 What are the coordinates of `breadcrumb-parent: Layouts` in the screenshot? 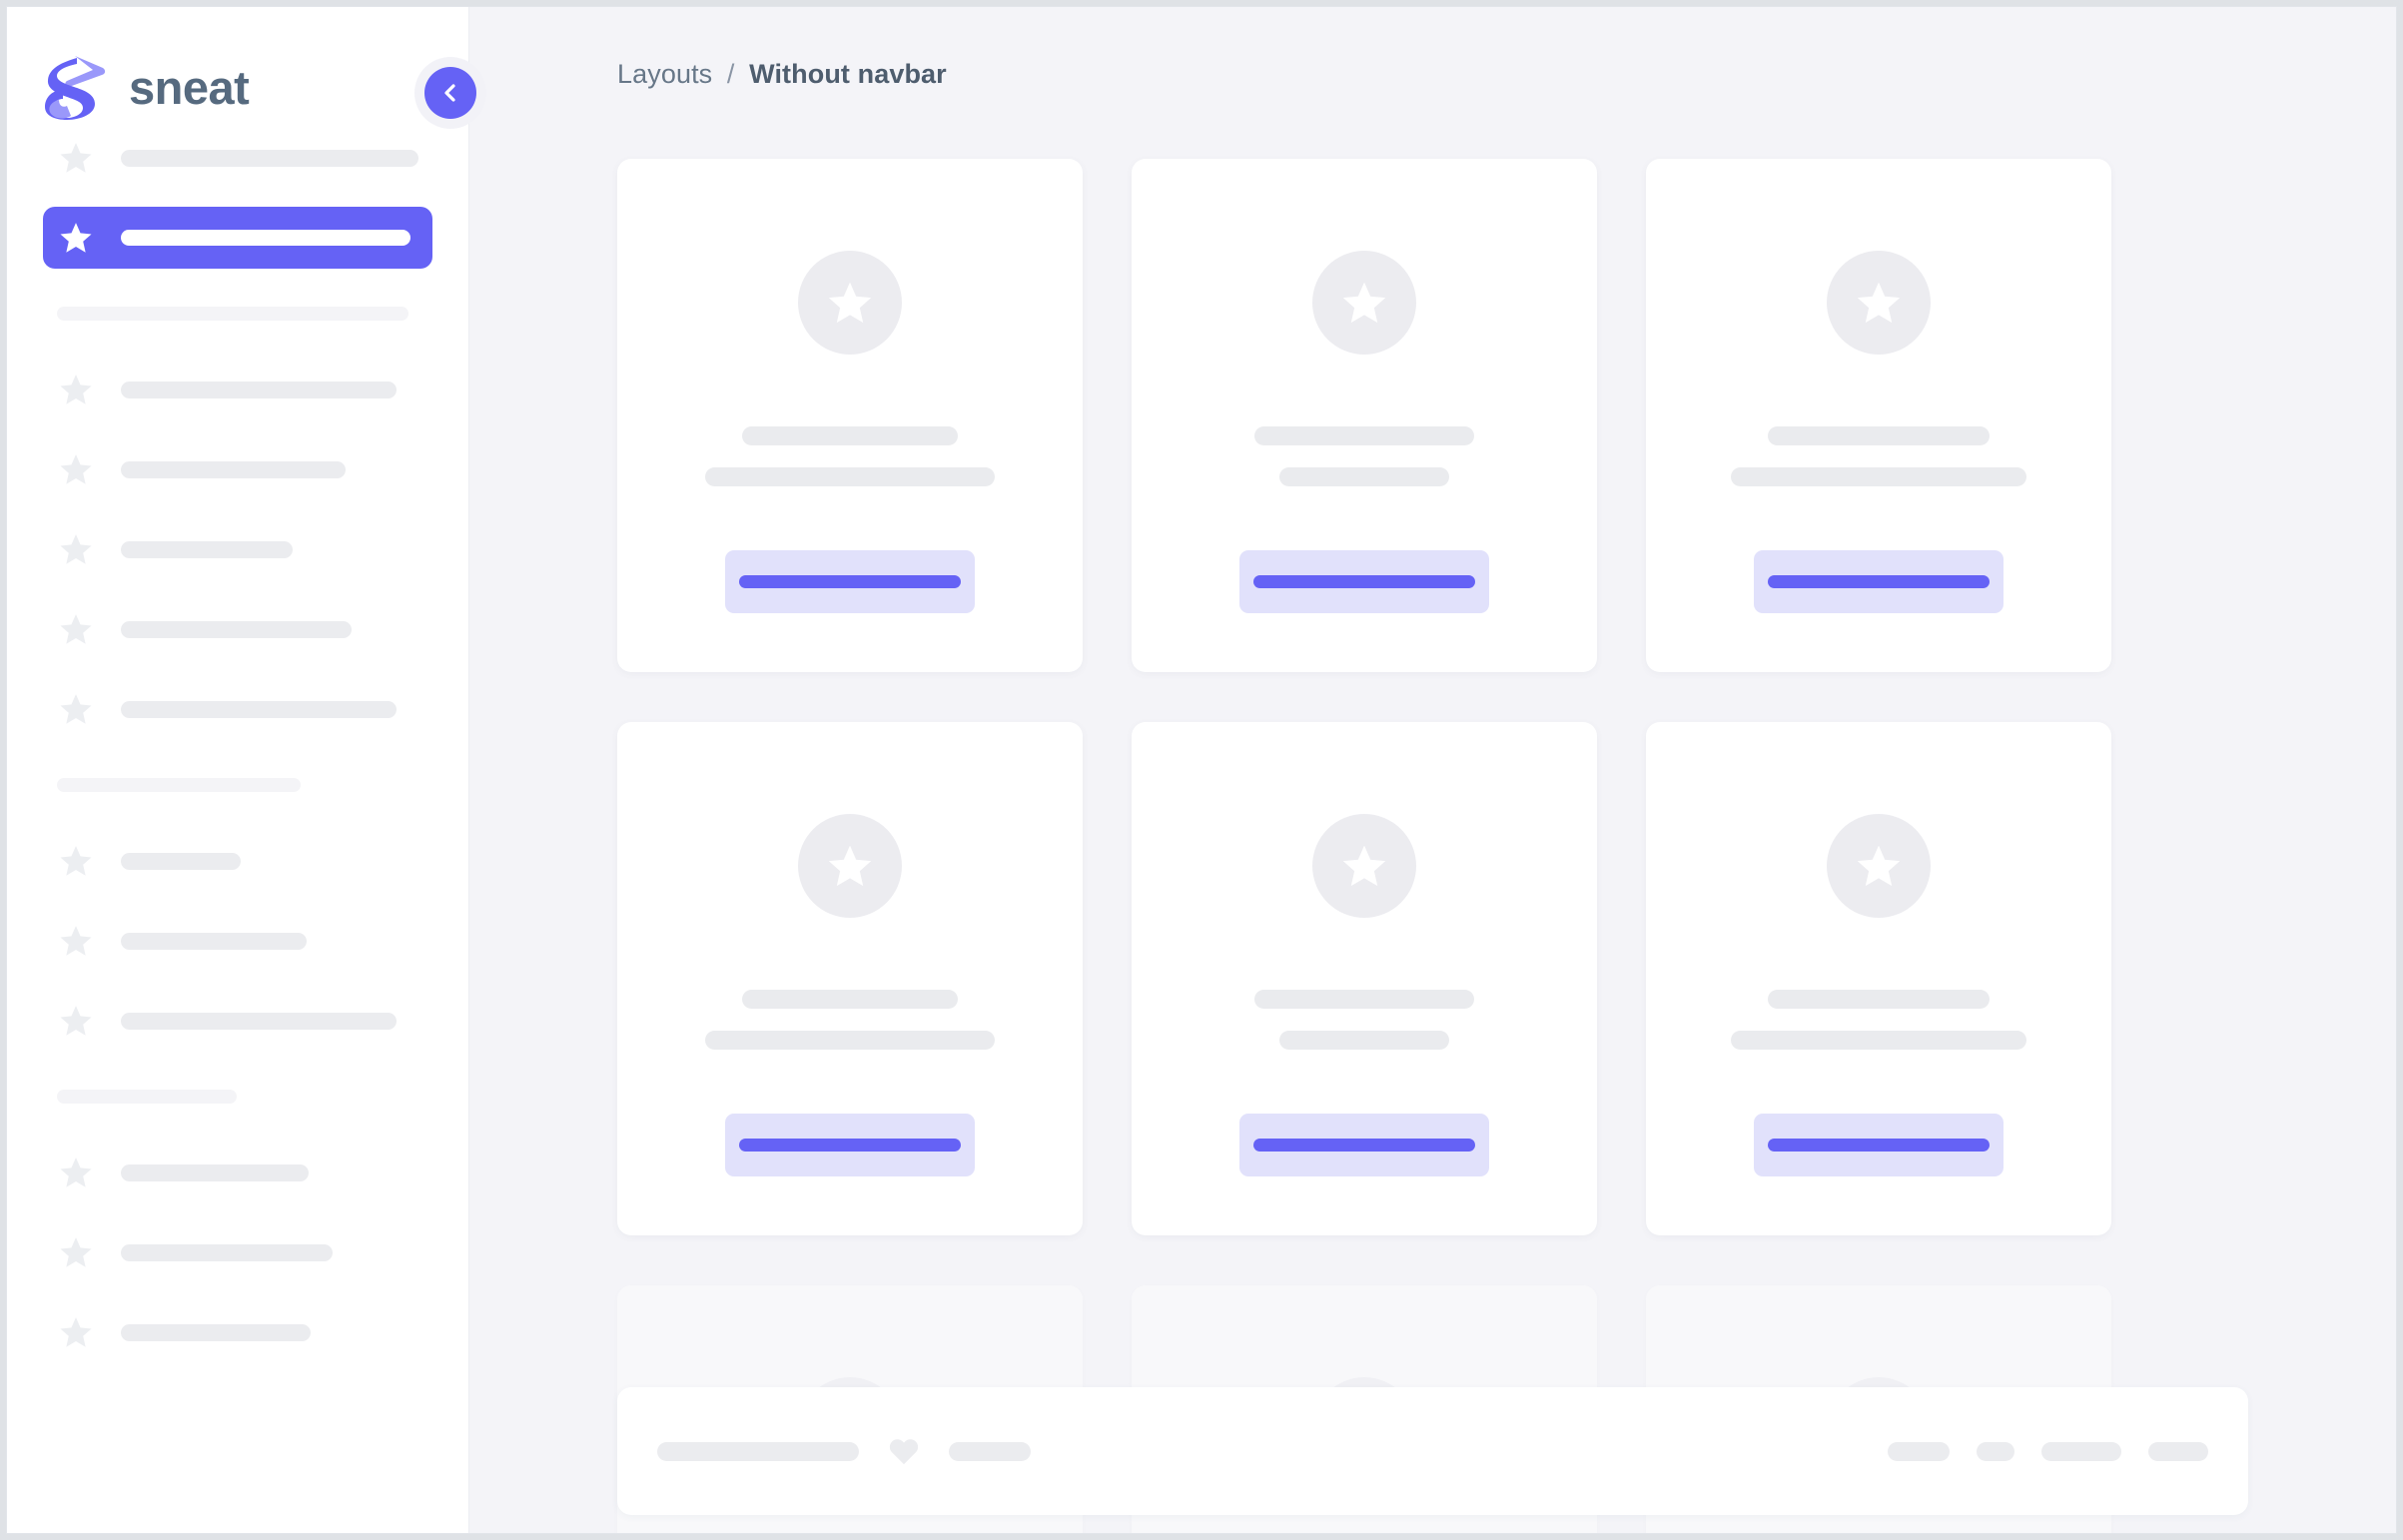 It's located at (665, 74).